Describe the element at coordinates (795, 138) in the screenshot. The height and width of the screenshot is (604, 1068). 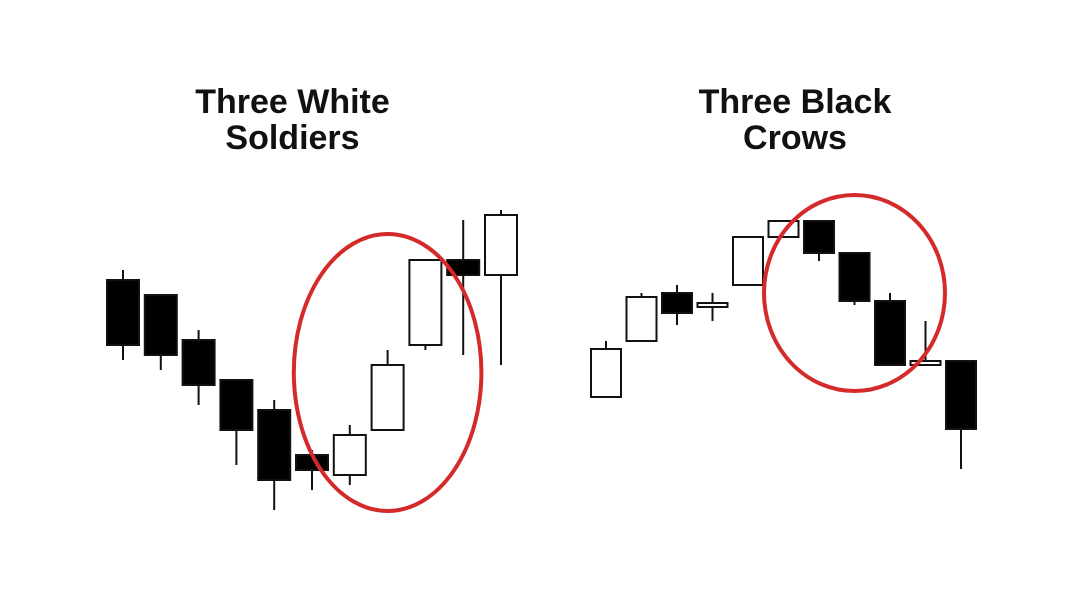
I see `title-line: Crows` at that location.